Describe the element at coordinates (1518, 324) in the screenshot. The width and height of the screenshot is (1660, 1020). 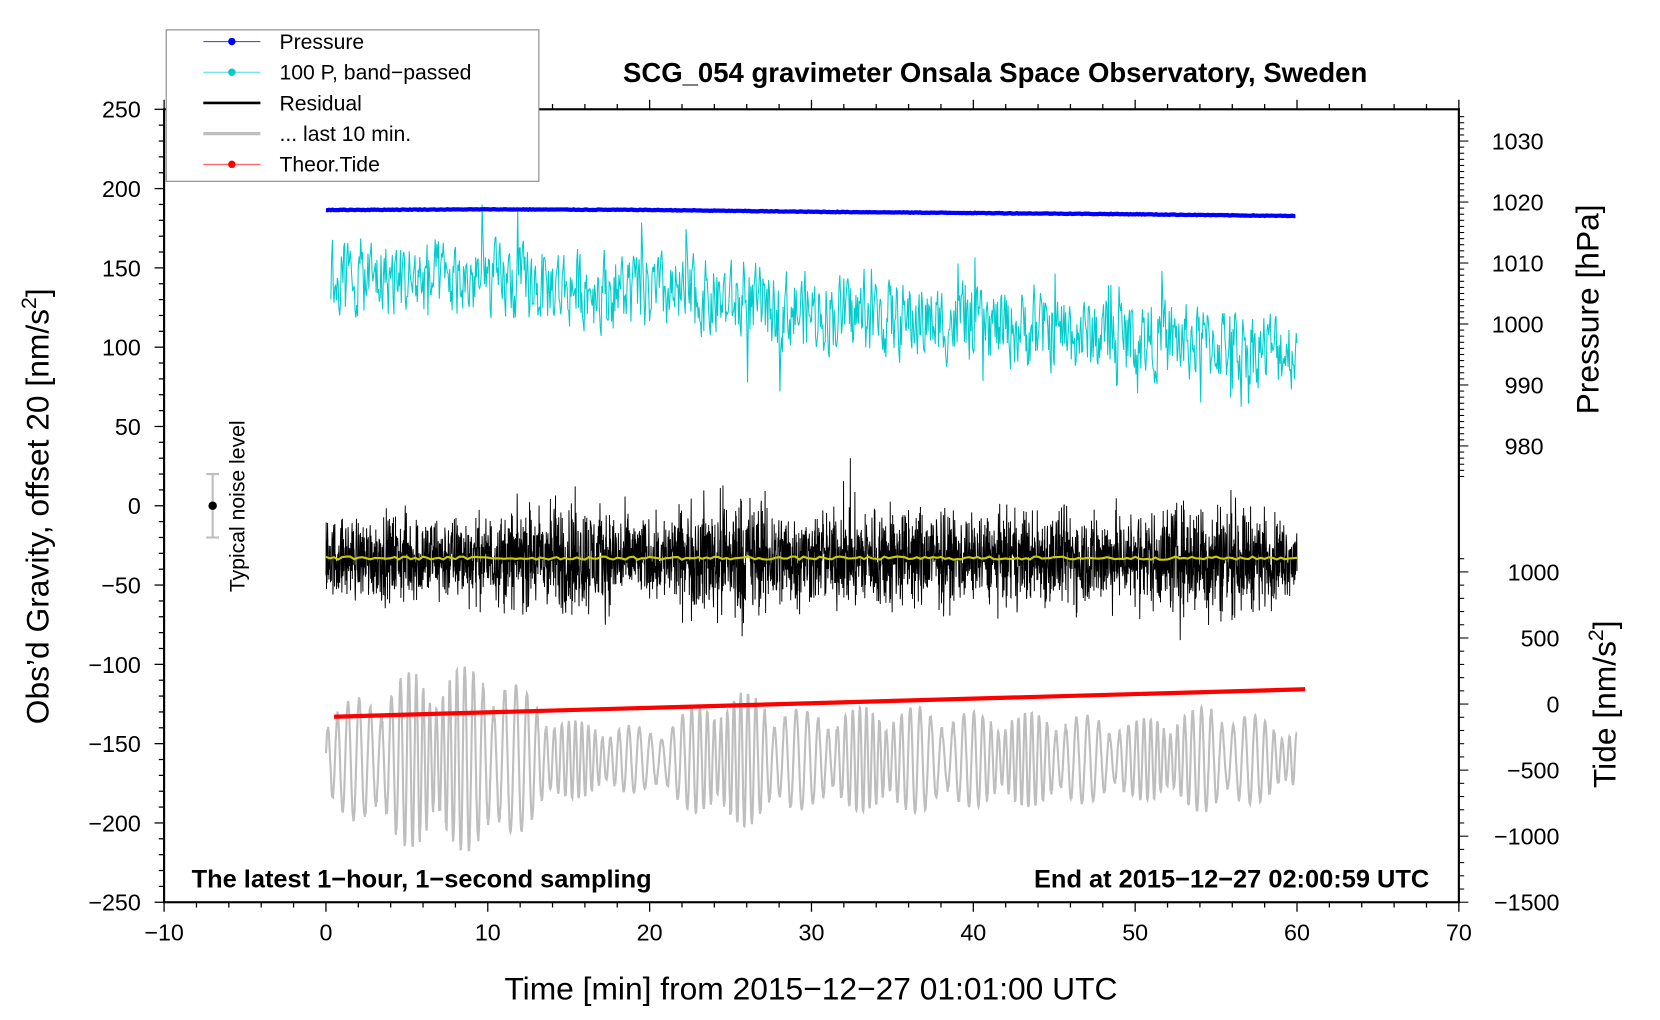
I see `pressure-tick-label: 1000` at that location.